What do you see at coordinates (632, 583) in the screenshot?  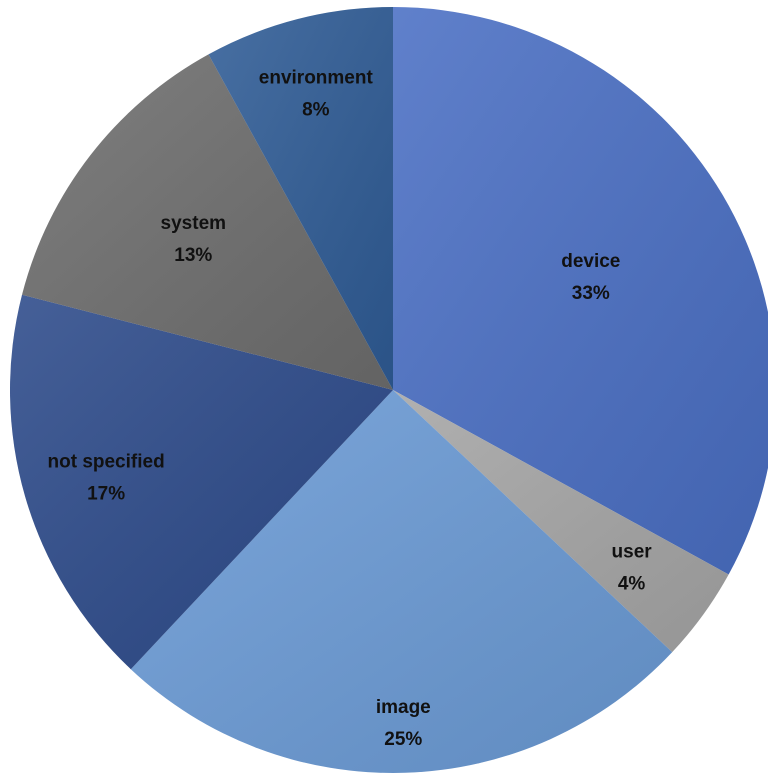 I see `slice-percent-label: 4%` at bounding box center [632, 583].